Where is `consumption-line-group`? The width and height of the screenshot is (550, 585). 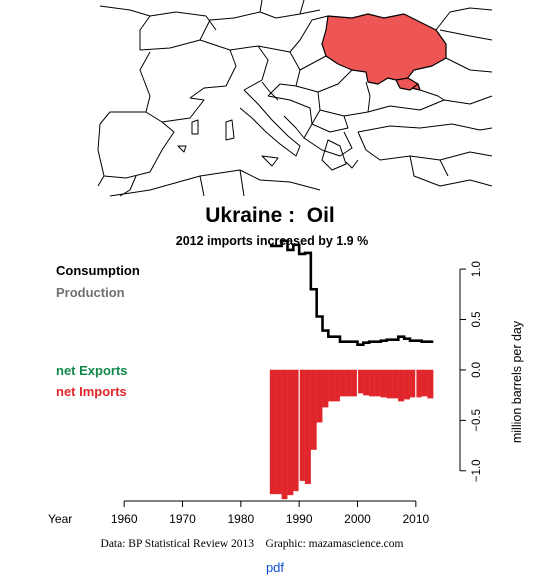 consumption-line-group is located at coordinates (352, 293).